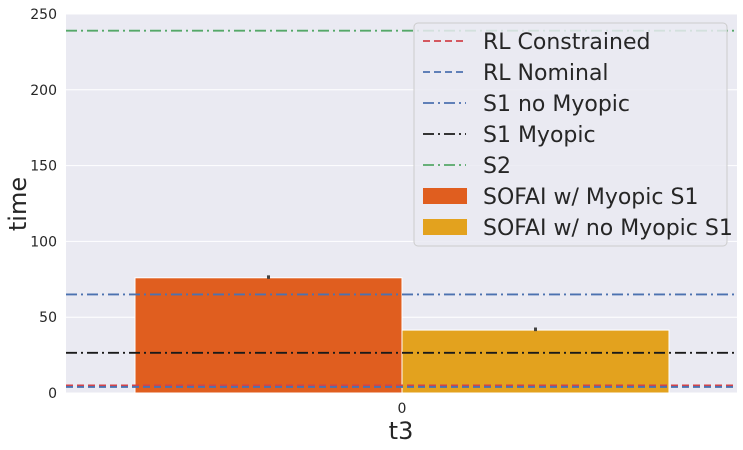 Image resolution: width=743 pixels, height=450 pixels. I want to click on legend-label: RL Constrained, so click(566, 42).